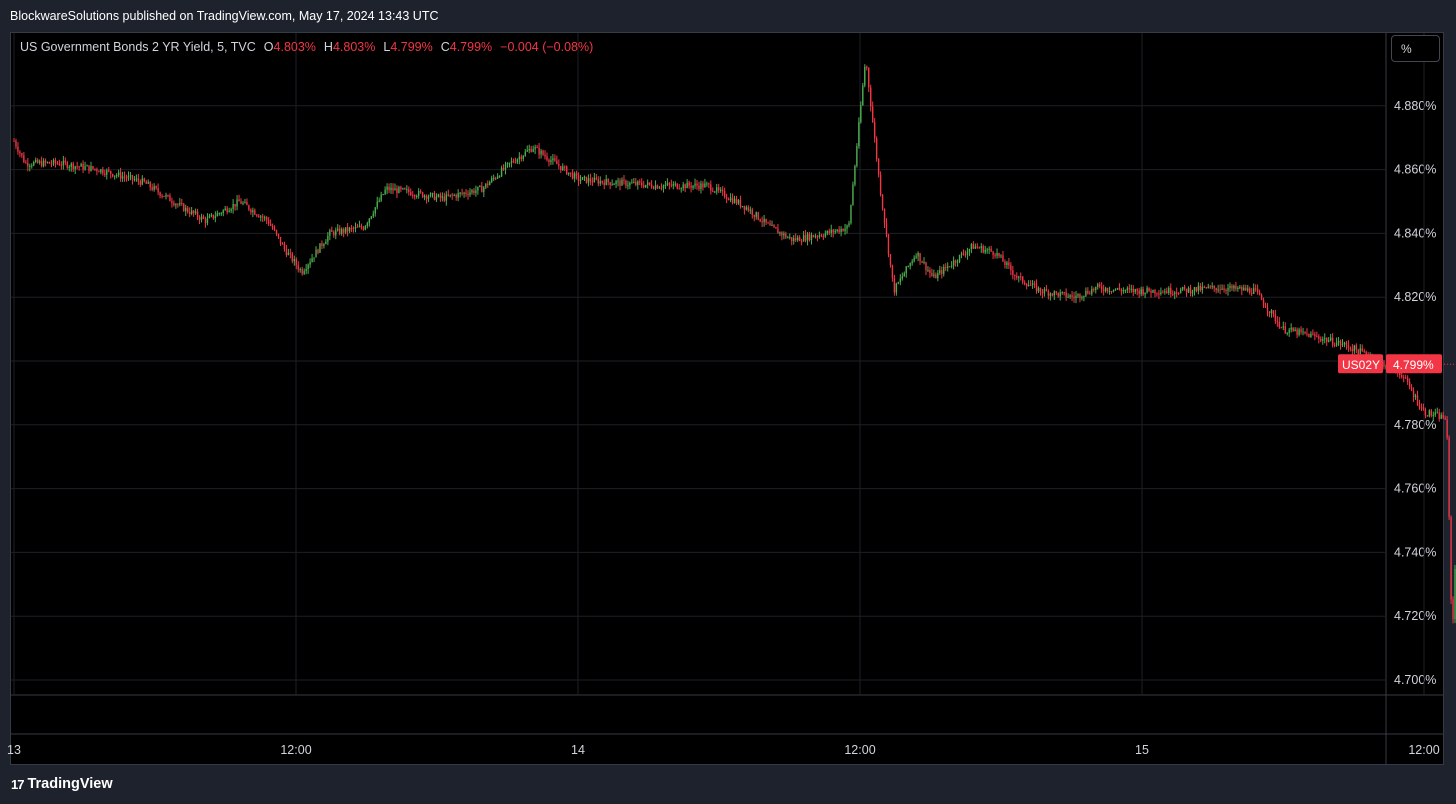 The height and width of the screenshot is (804, 1456). Describe the element at coordinates (1361, 365) in the screenshot. I see `symbol-tag: US02Y` at that location.